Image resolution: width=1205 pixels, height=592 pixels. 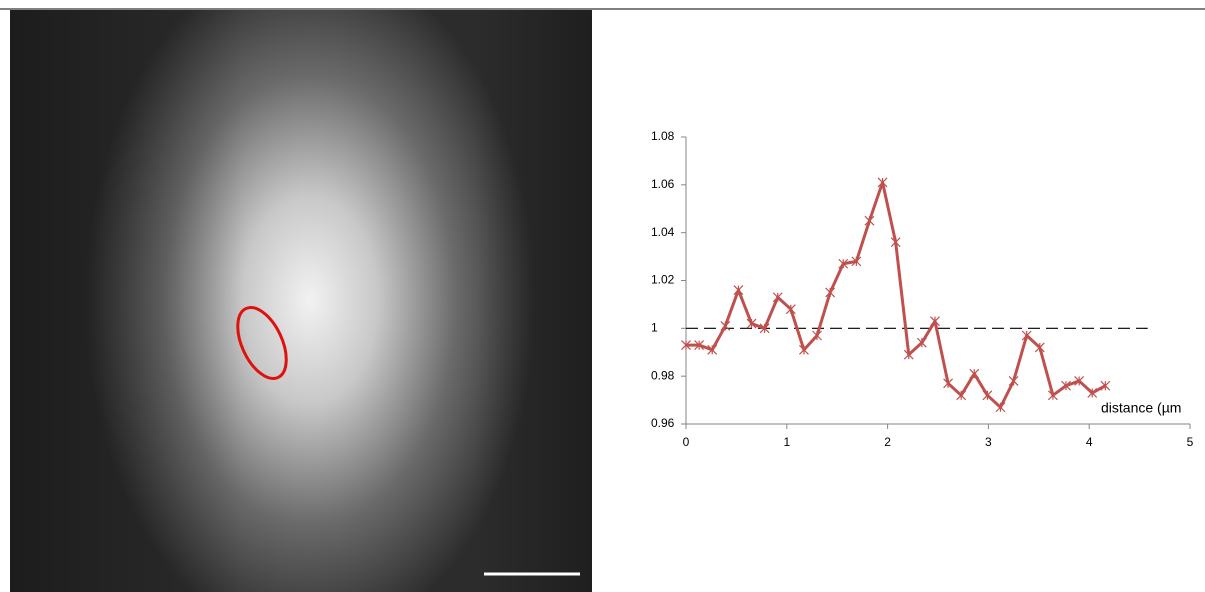 What do you see at coordinates (1190, 442) in the screenshot?
I see `x-tick-label: 5` at bounding box center [1190, 442].